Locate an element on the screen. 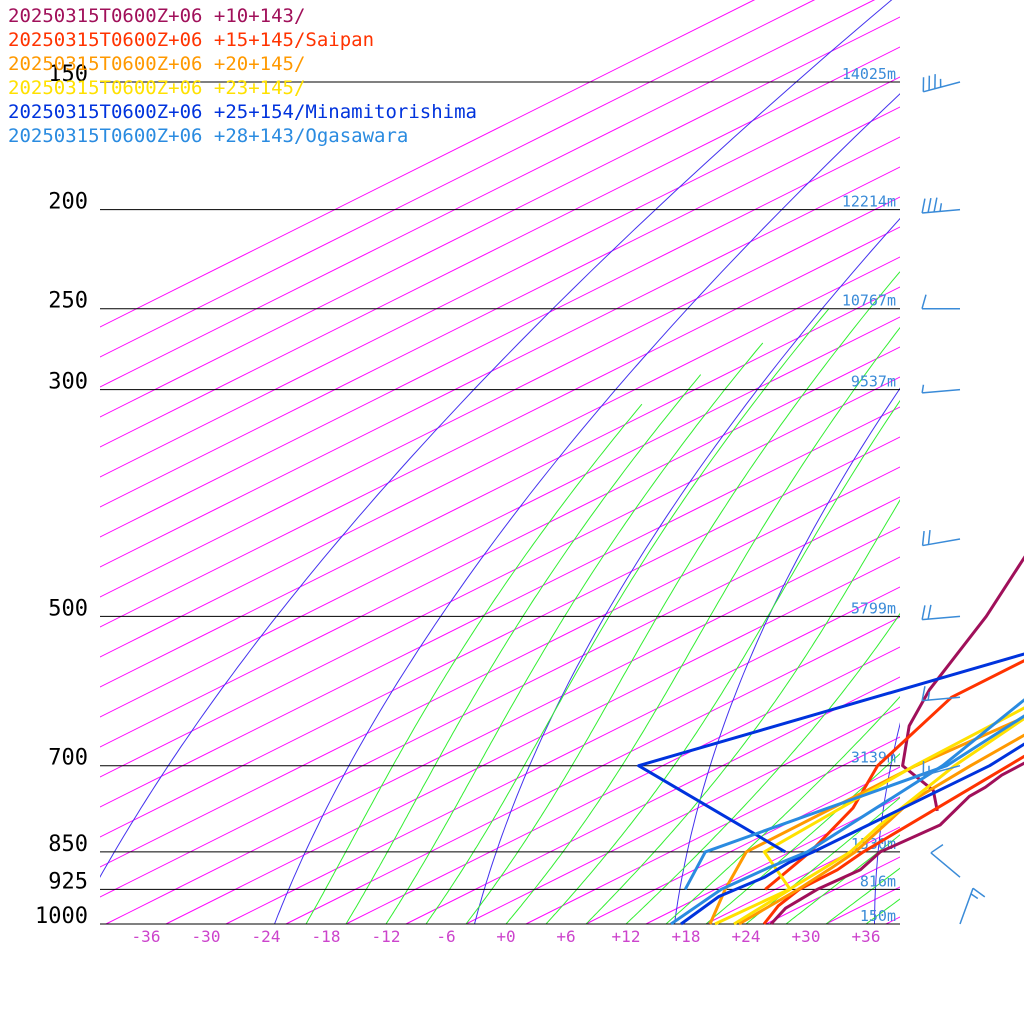 The width and height of the screenshot is (1024, 1024). temperature-tick-label: +12 is located at coordinates (626, 936).